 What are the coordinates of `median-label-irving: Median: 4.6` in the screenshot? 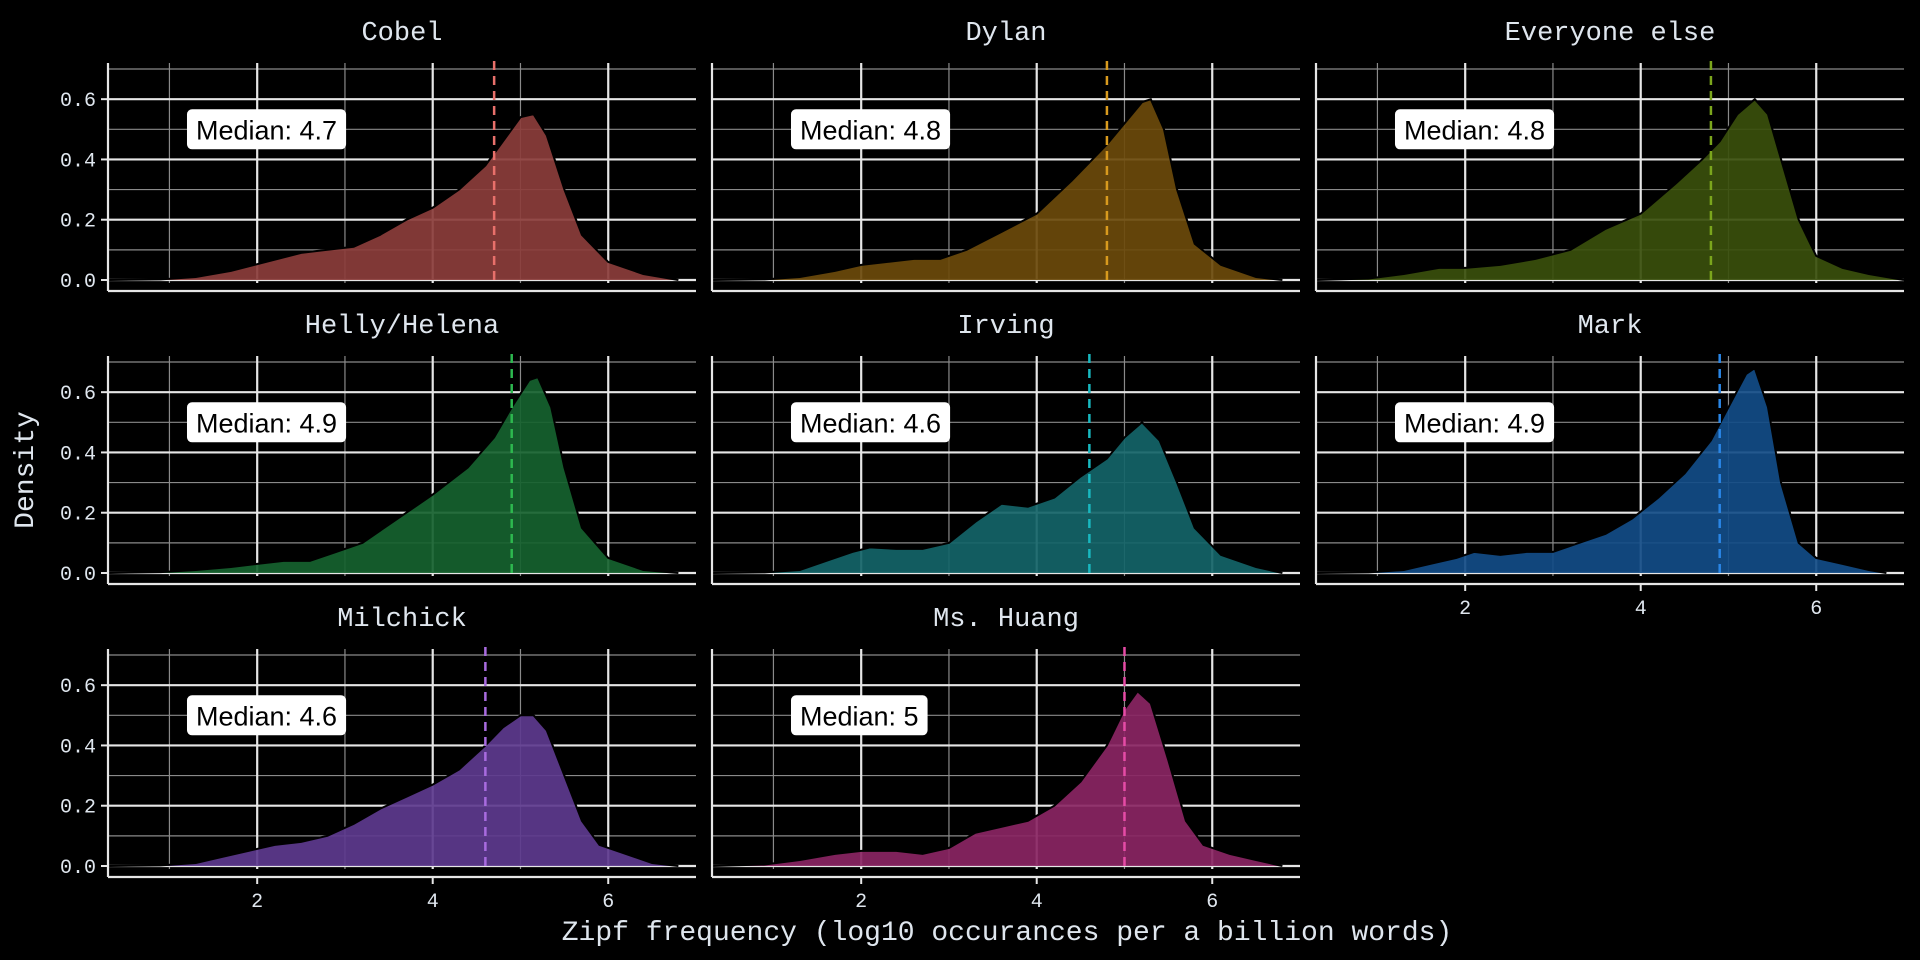 It's located at (870, 423).